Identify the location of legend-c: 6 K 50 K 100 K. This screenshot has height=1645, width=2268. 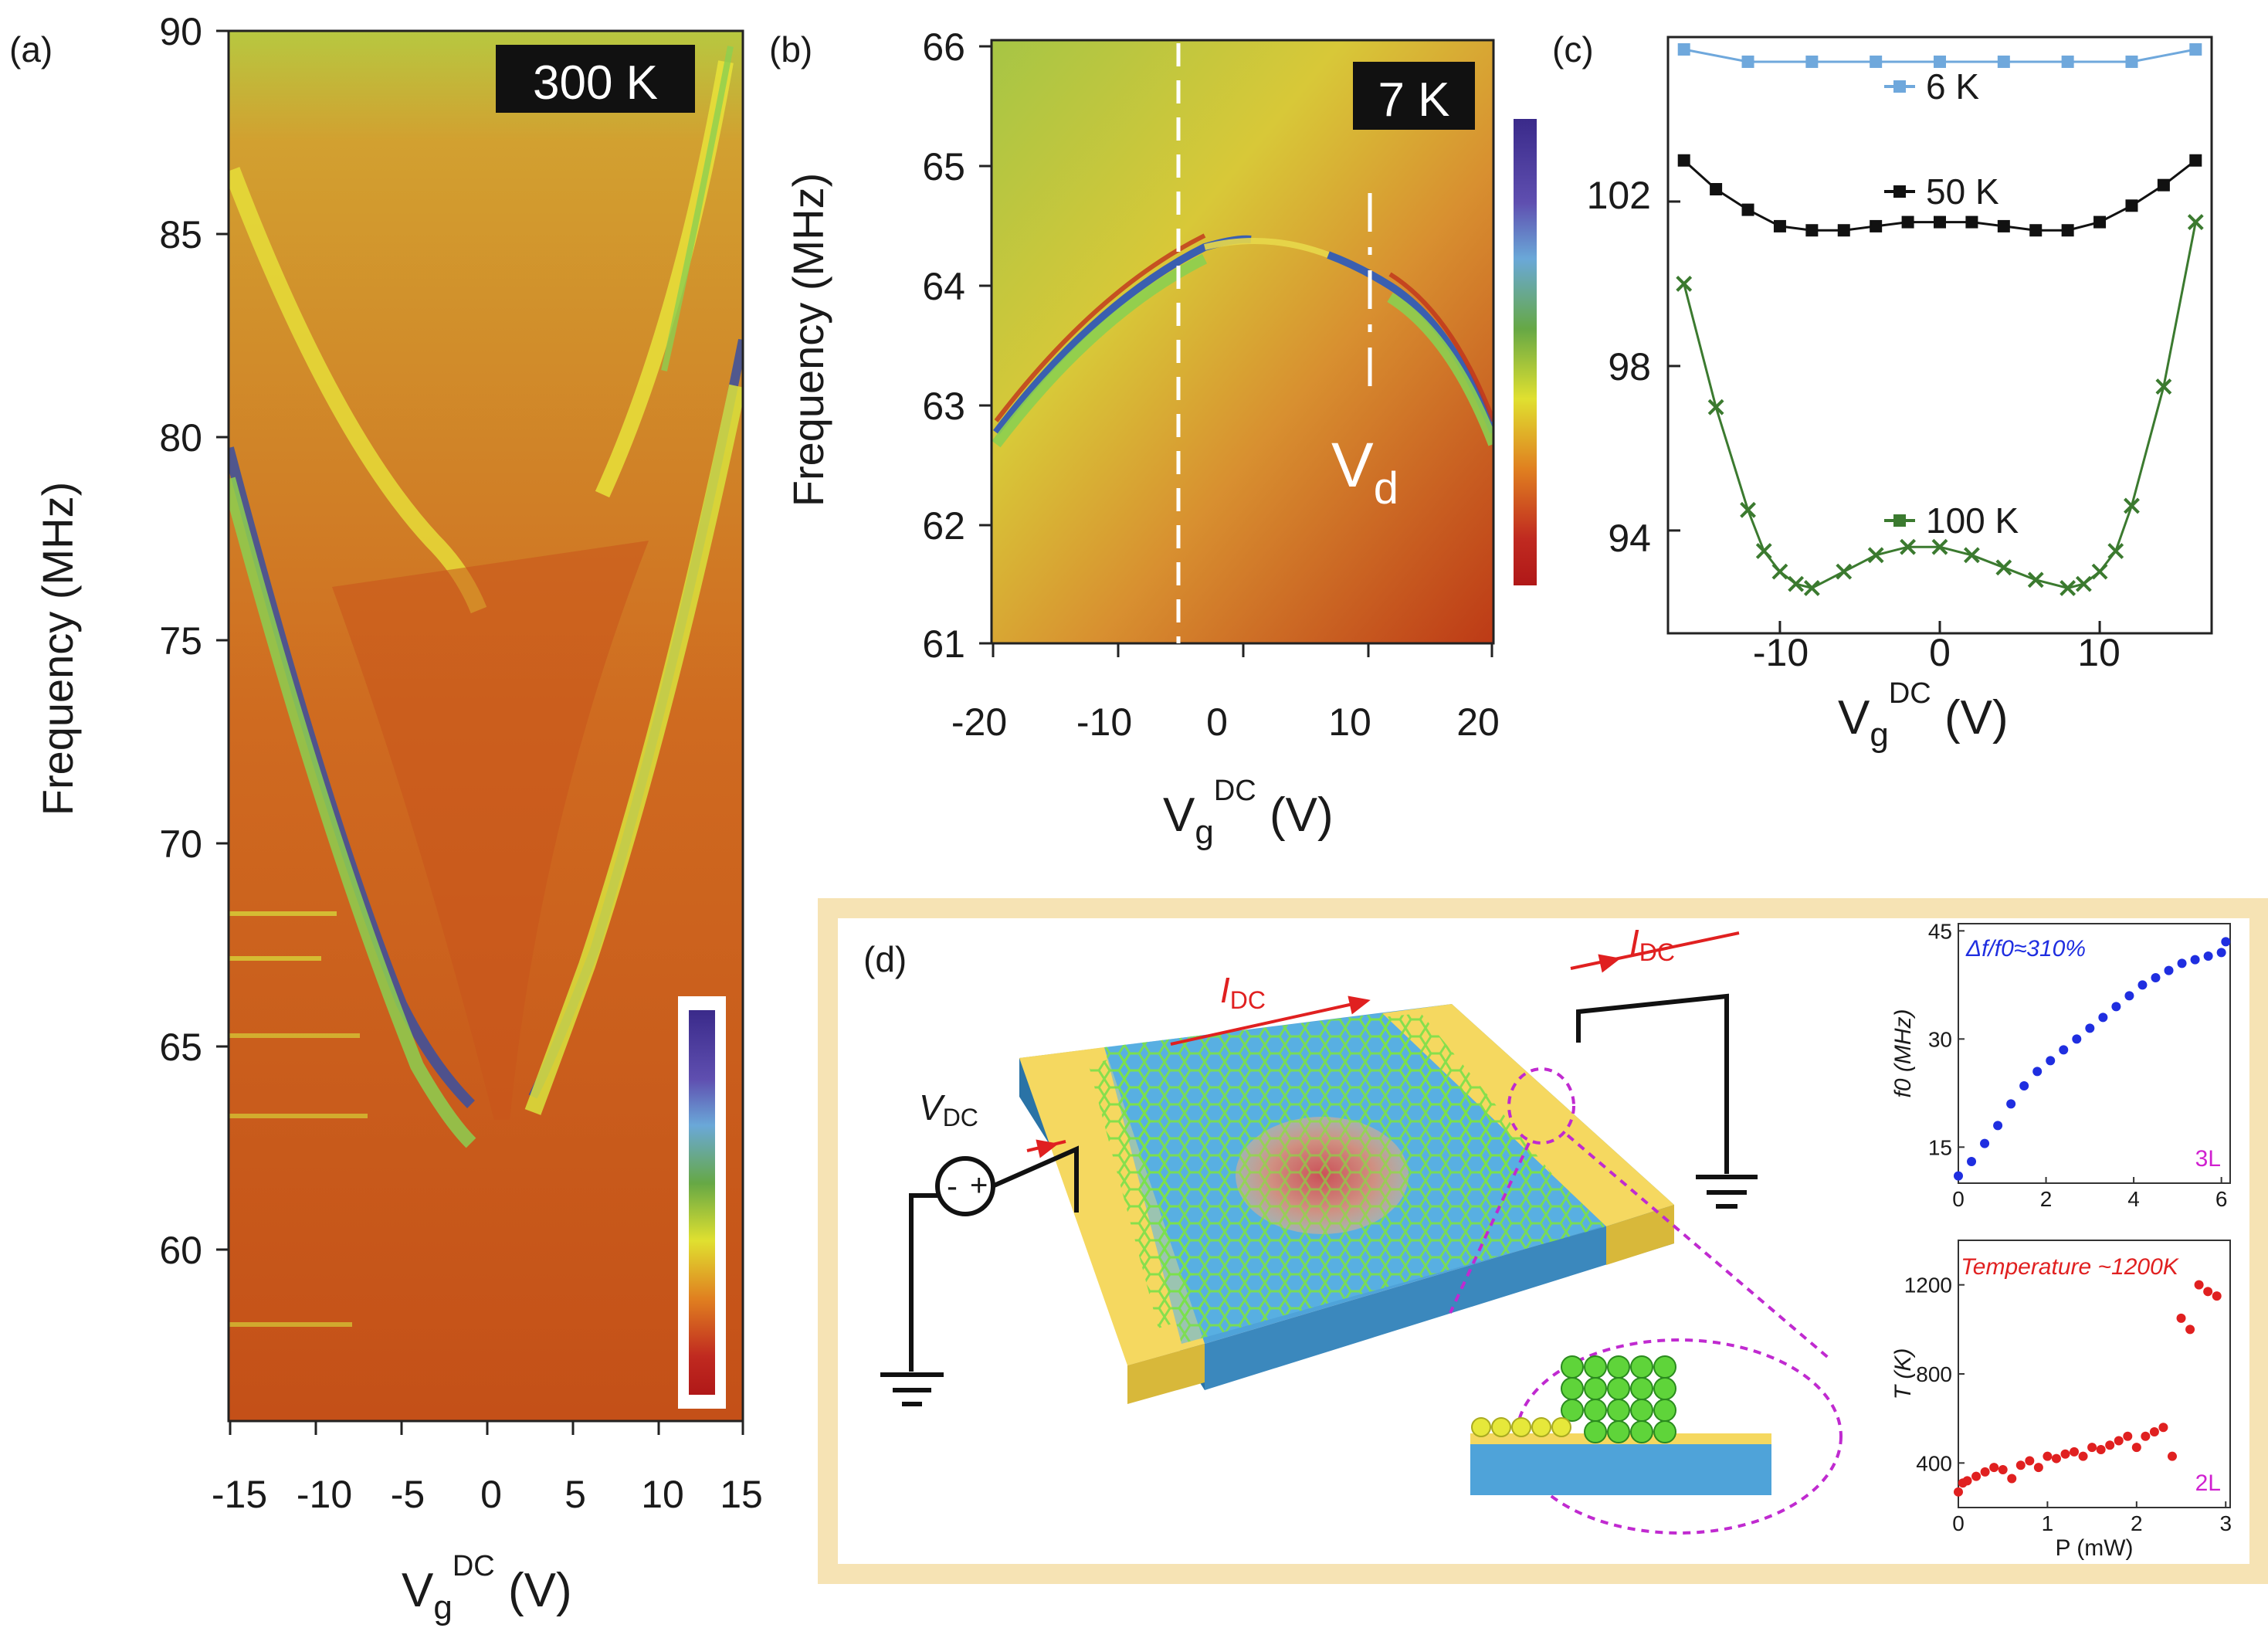
(1951, 303).